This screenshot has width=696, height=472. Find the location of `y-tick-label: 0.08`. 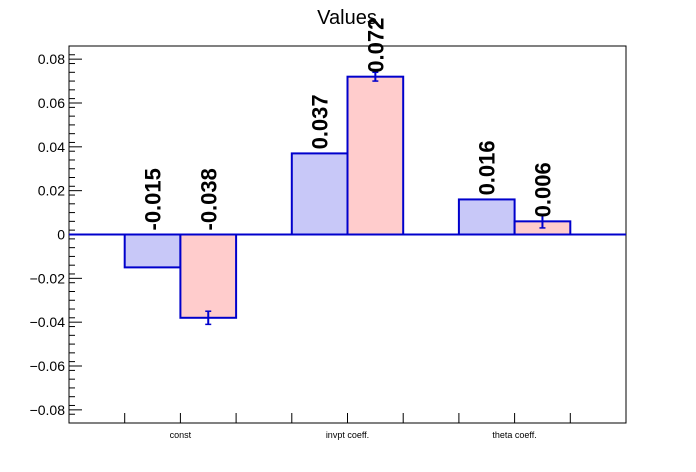

y-tick-label: 0.08 is located at coordinates (51, 59).